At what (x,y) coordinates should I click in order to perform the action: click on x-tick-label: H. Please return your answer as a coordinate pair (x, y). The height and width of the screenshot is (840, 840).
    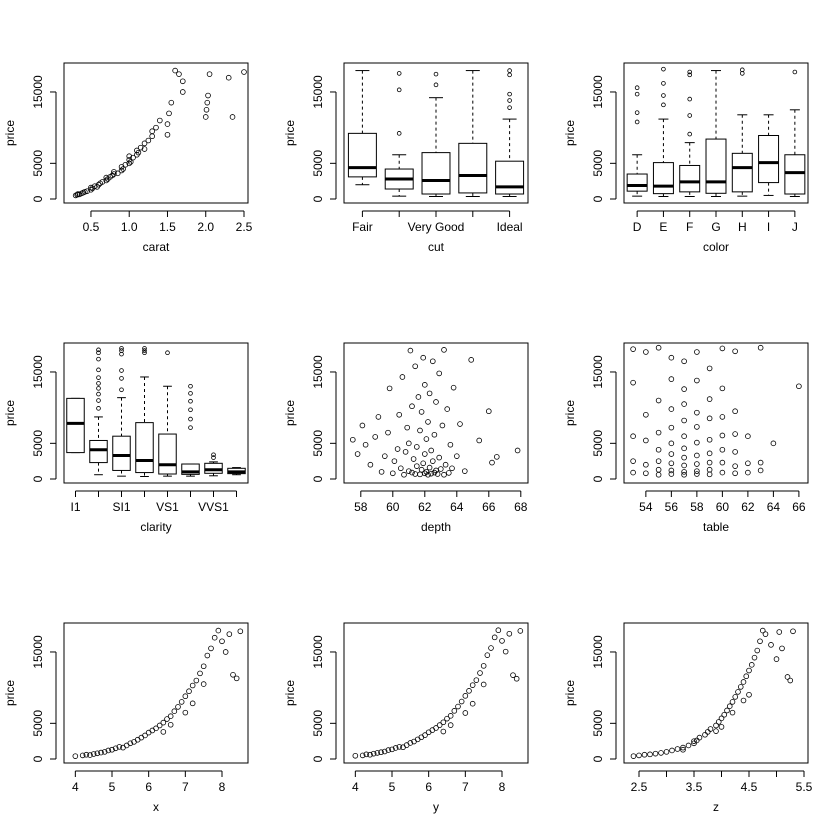
    Looking at the image, I should click on (742, 227).